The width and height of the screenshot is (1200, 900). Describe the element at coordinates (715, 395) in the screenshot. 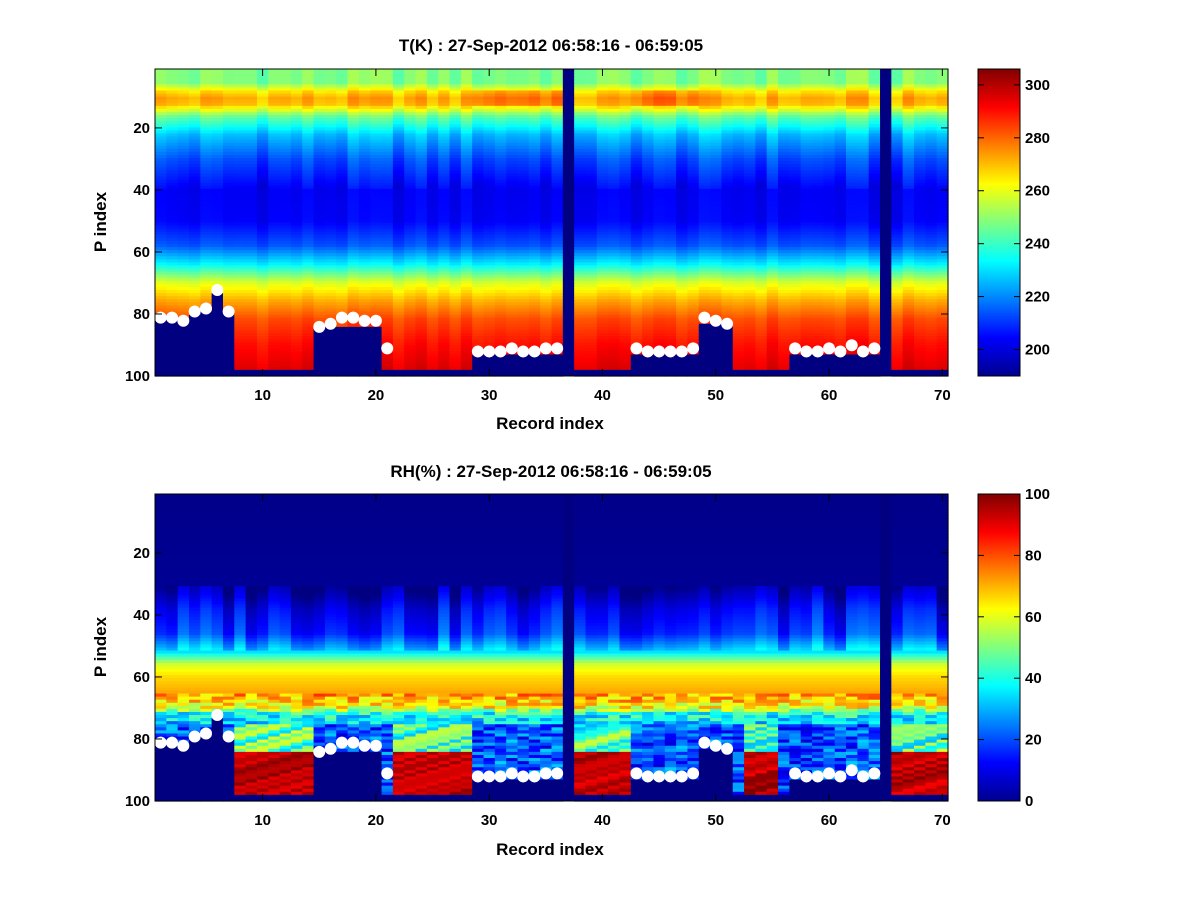

I see `x-tick-label: 50` at that location.